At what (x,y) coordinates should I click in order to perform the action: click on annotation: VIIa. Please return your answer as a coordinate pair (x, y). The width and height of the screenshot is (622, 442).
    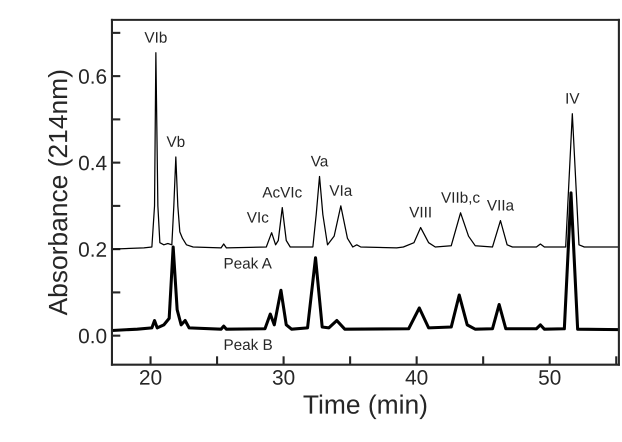
    Looking at the image, I should click on (500, 205).